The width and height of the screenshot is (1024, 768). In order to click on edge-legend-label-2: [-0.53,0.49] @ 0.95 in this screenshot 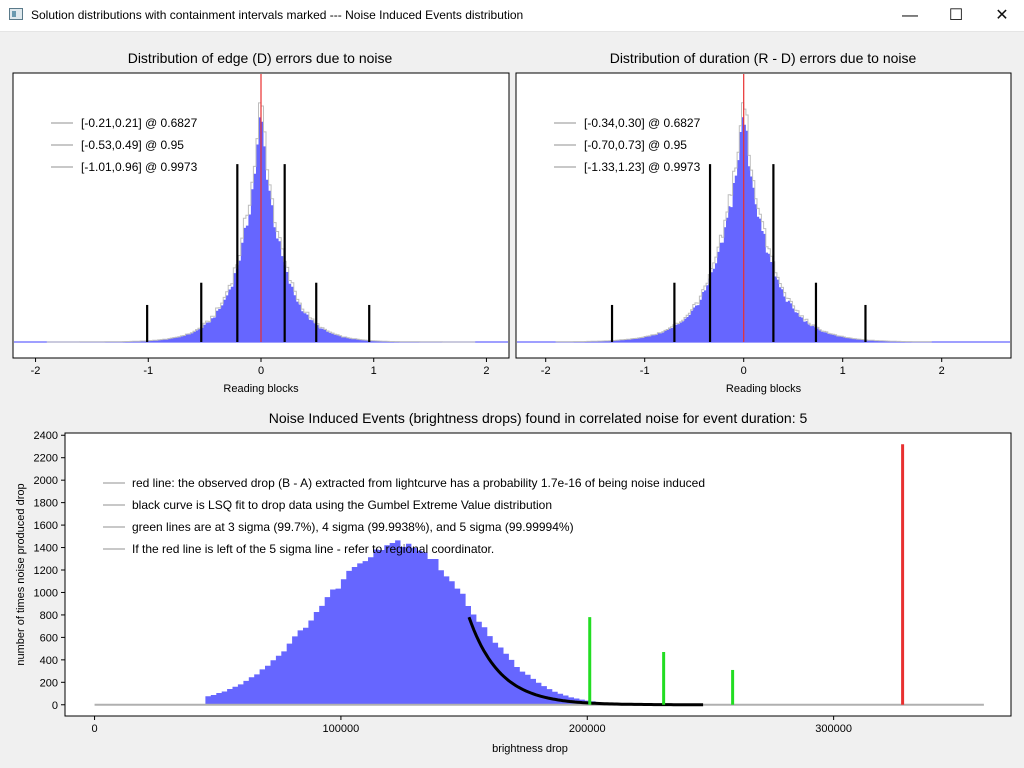, I will do `click(132, 145)`.